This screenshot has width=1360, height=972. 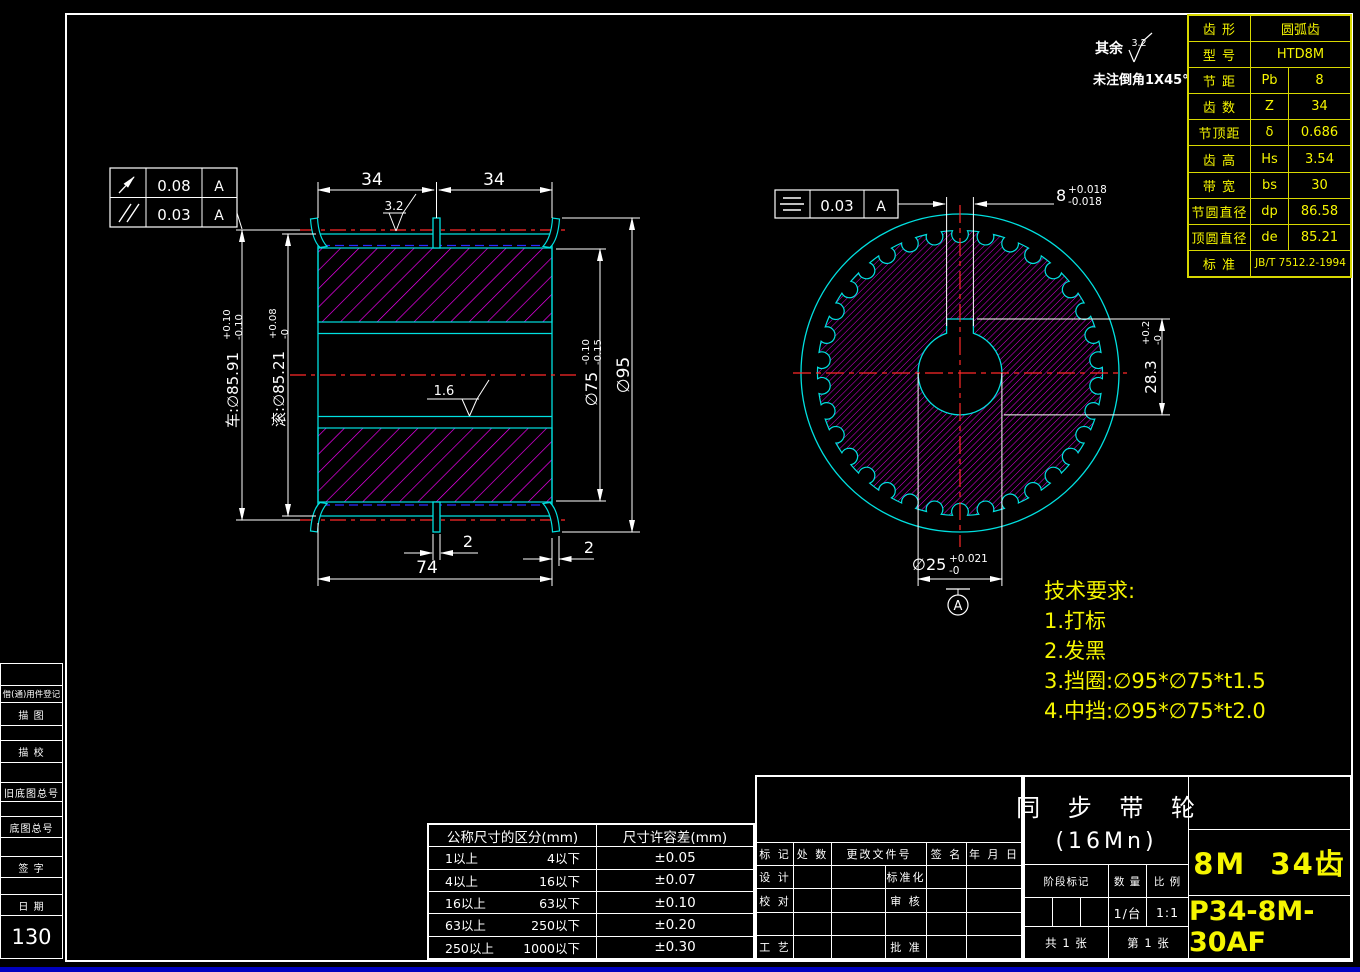 What do you see at coordinates (31, 751) in the screenshot?
I see `strip-label: 描 校` at bounding box center [31, 751].